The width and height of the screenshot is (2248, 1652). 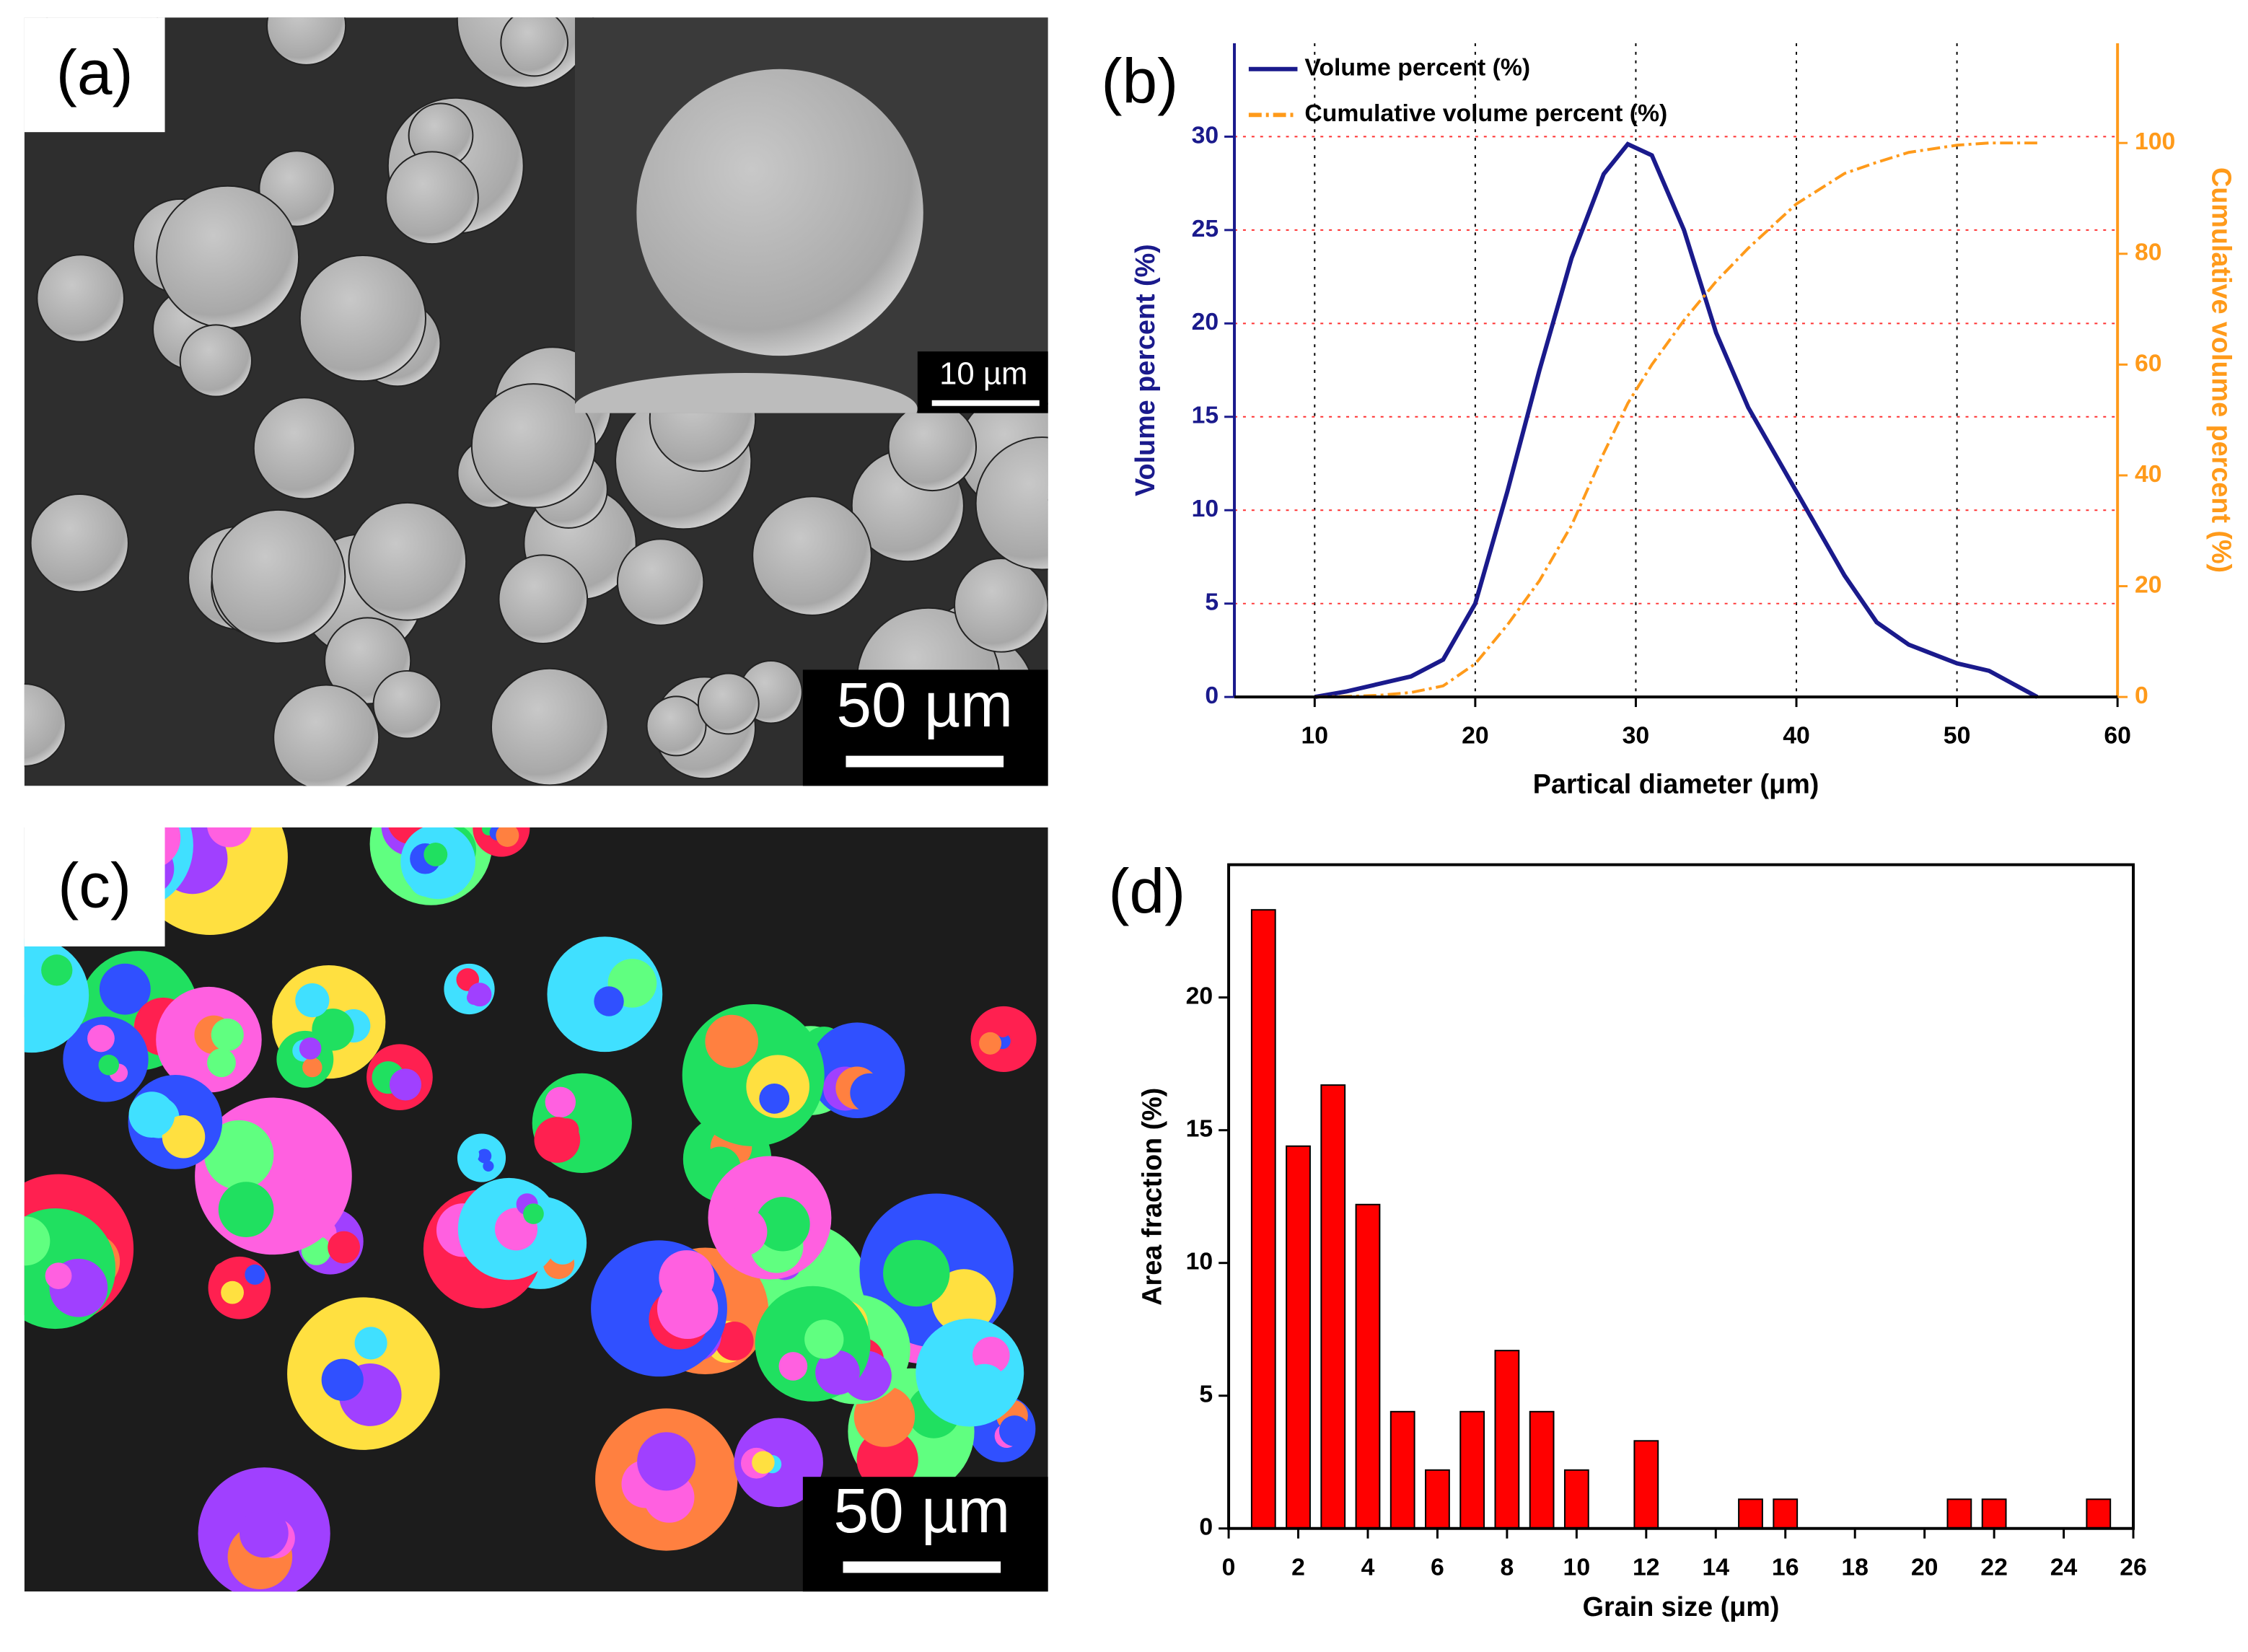 What do you see at coordinates (2064, 1567) in the screenshot?
I see `x-tick-label: 24` at bounding box center [2064, 1567].